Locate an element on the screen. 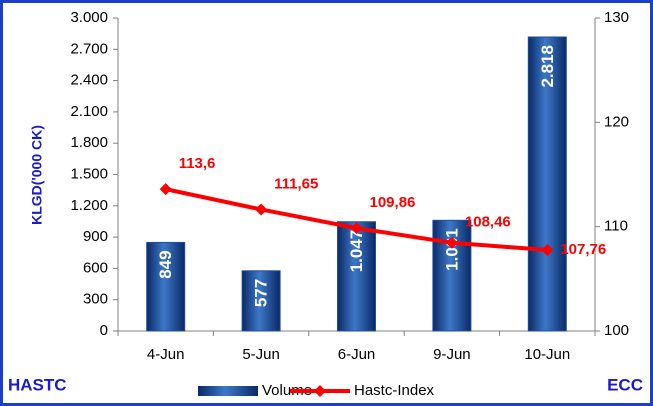  x-tick-label: 6-Jun is located at coordinates (357, 354).